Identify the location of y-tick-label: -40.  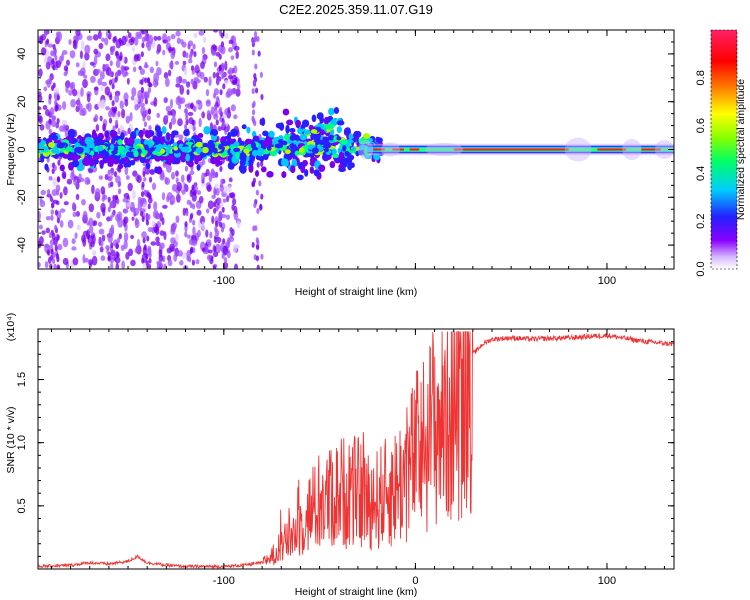
(22, 245).